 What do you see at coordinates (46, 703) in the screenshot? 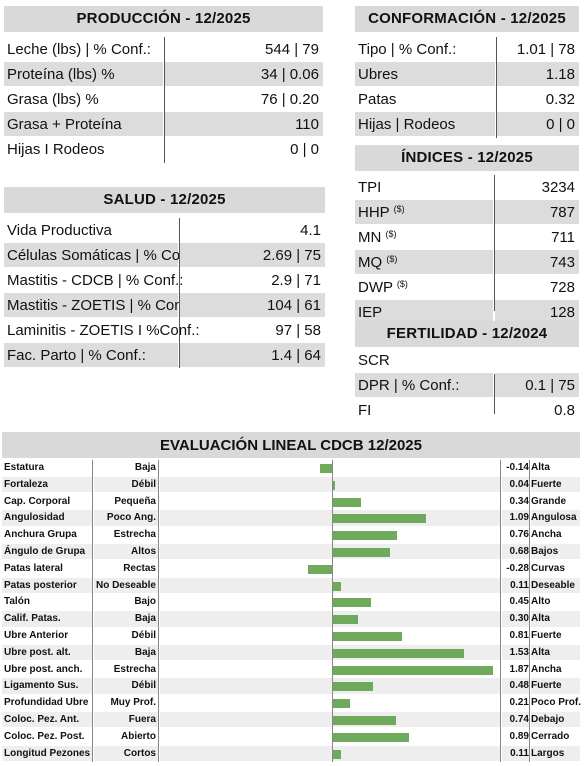
I see `lineal-trait: Profundidad Ubre` at bounding box center [46, 703].